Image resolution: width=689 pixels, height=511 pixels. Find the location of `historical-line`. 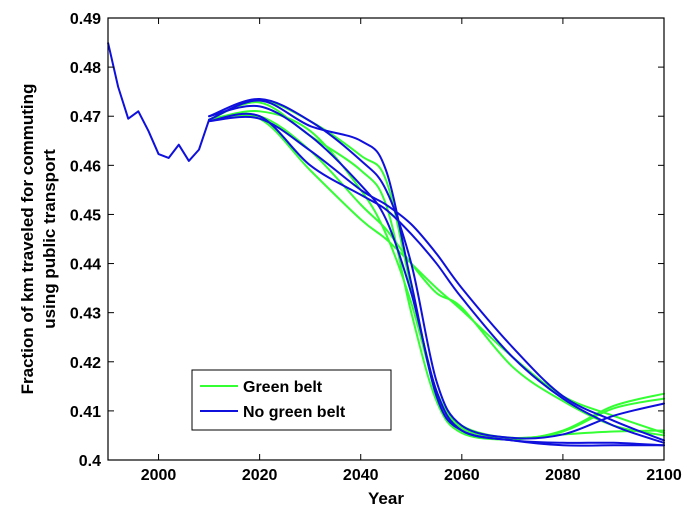

historical-line is located at coordinates (159, 102).